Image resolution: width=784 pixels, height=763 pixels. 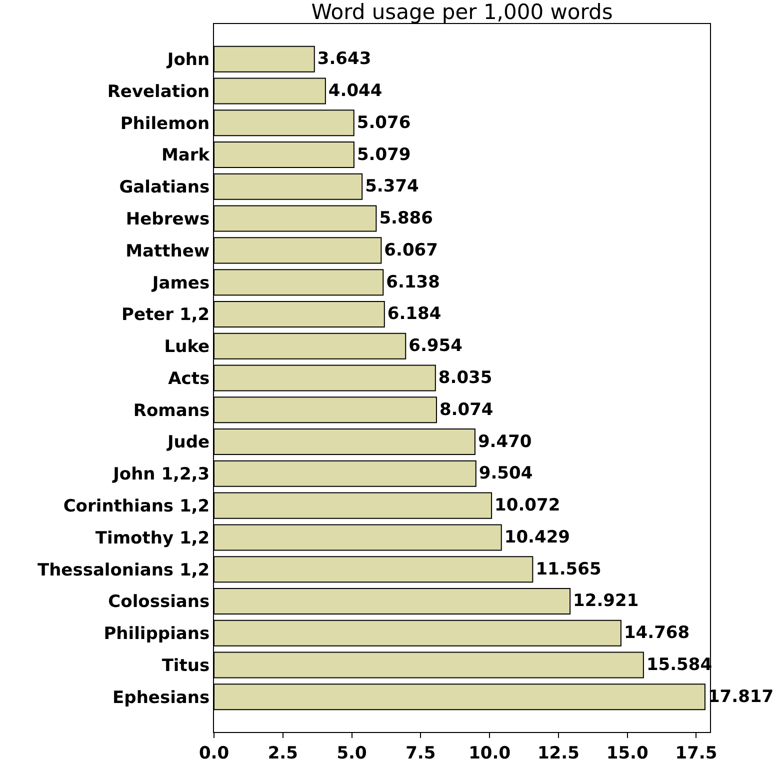 I want to click on x-tick-label: 0.0, so click(x=214, y=753).